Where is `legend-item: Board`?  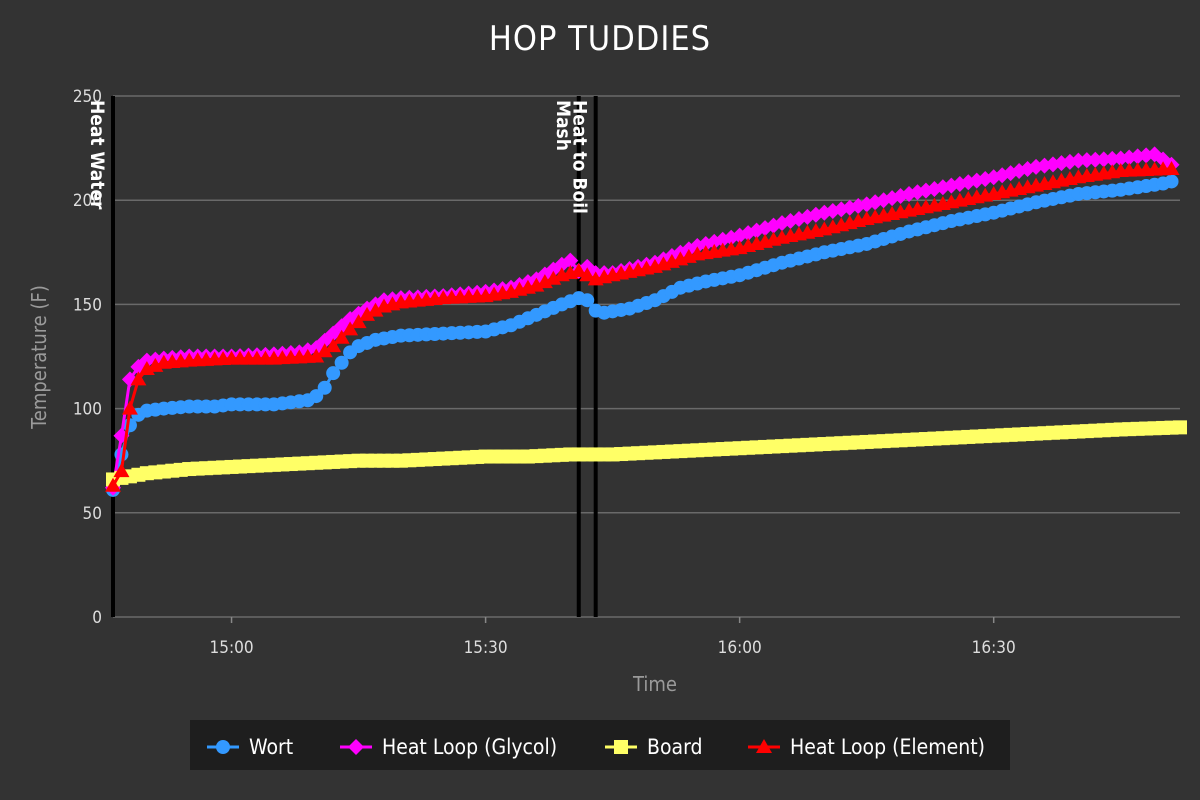
legend-item: Board is located at coordinates (653, 747).